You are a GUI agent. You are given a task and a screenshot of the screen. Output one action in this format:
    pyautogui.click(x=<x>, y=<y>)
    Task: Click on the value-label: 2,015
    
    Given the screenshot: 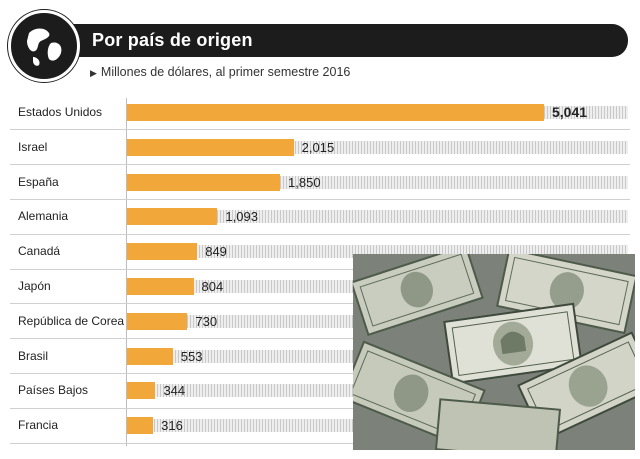 What is the action you would take?
    pyautogui.click(x=318, y=147)
    